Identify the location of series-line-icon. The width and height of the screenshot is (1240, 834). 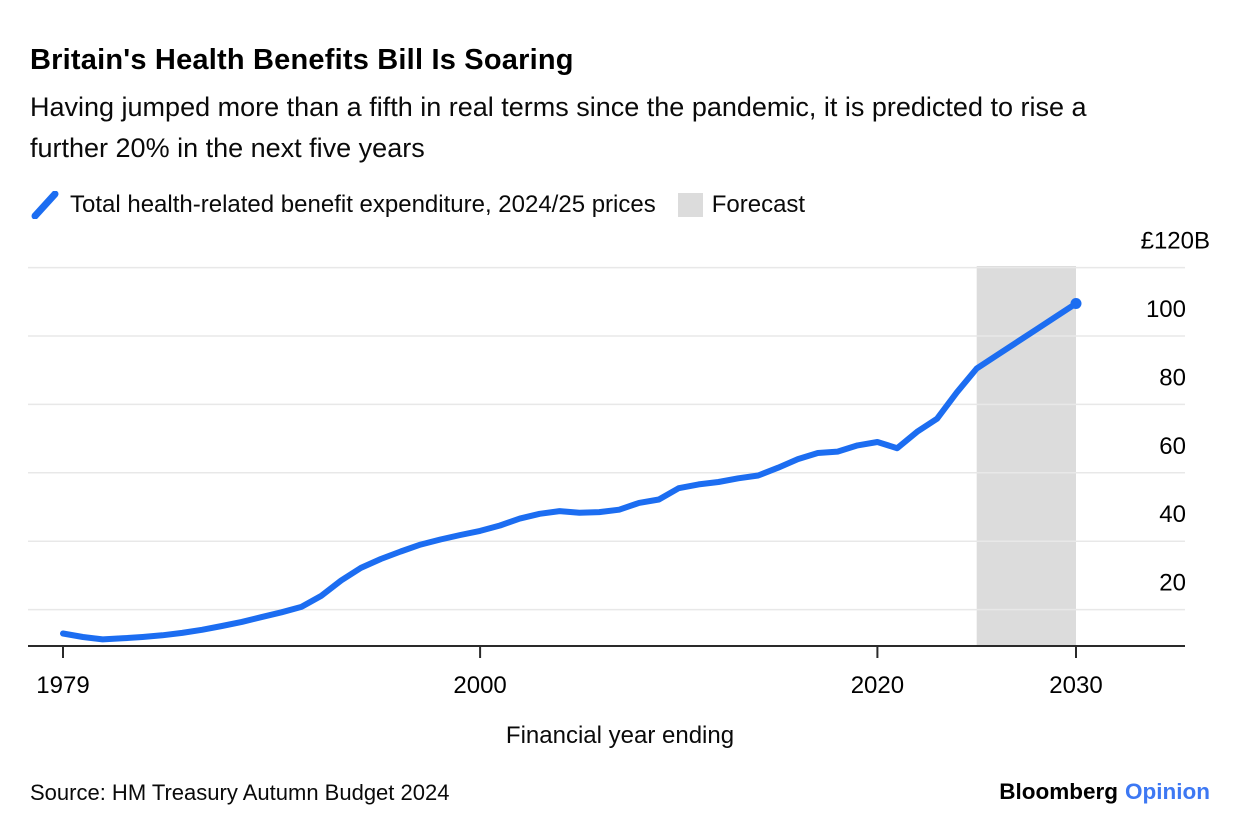
(45, 205).